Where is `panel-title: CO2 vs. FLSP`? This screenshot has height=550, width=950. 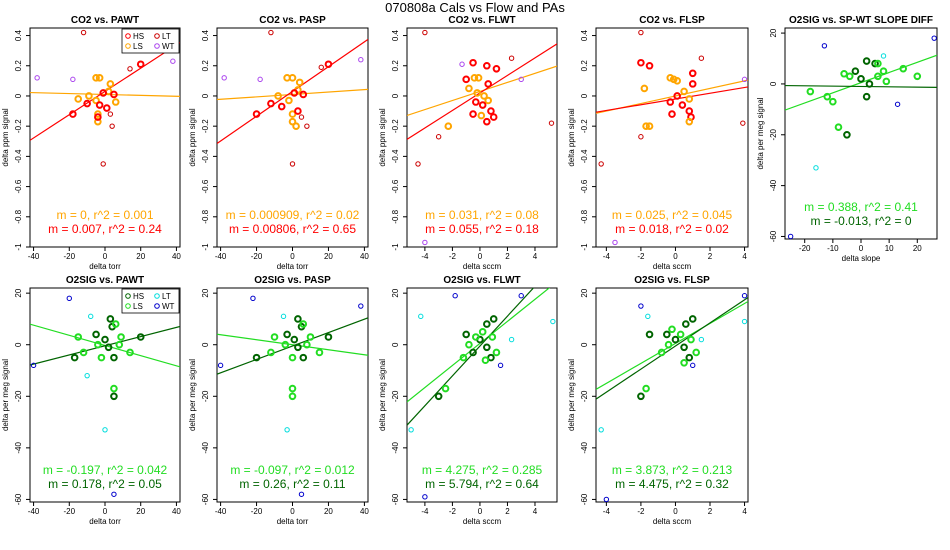 panel-title: CO2 vs. FLSP is located at coordinates (672, 20).